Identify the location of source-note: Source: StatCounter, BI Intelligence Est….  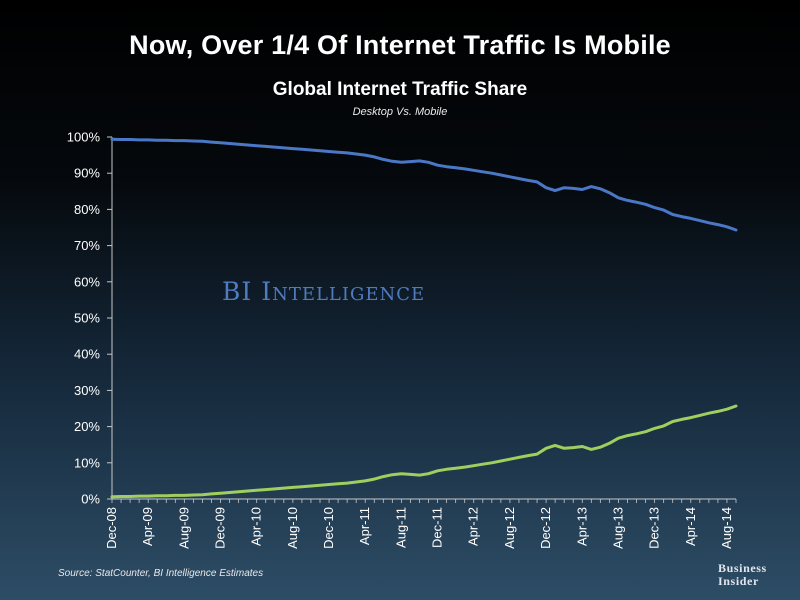
(161, 573).